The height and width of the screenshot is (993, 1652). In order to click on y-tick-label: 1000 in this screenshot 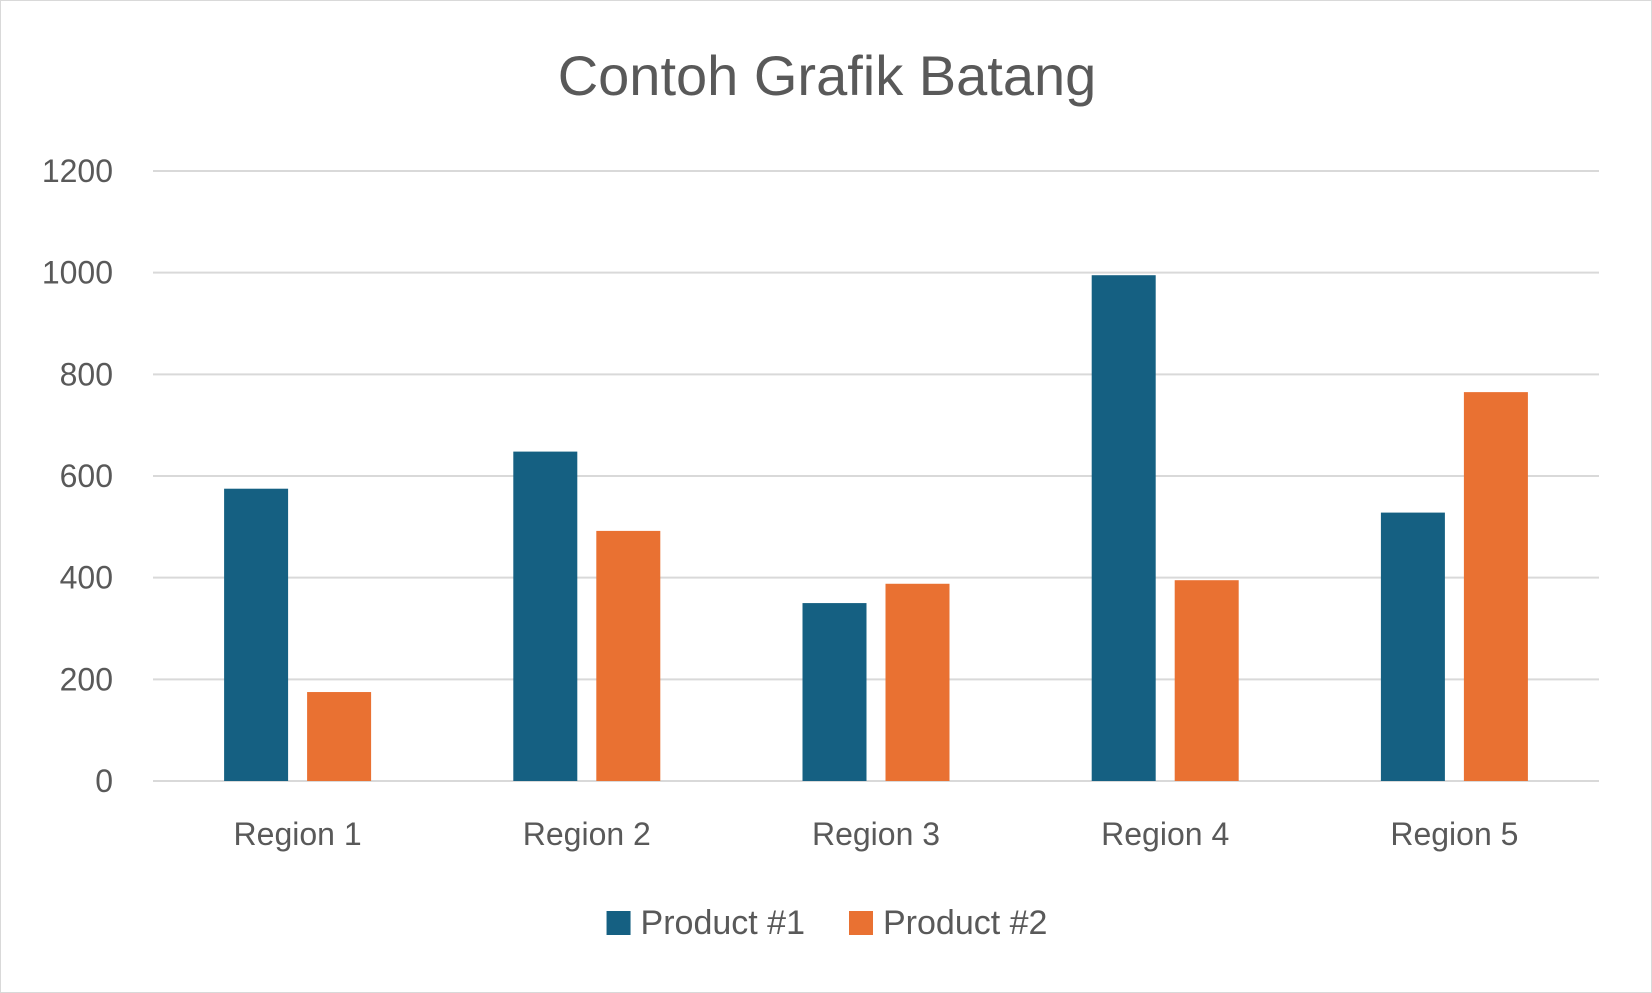, I will do `click(77, 273)`.